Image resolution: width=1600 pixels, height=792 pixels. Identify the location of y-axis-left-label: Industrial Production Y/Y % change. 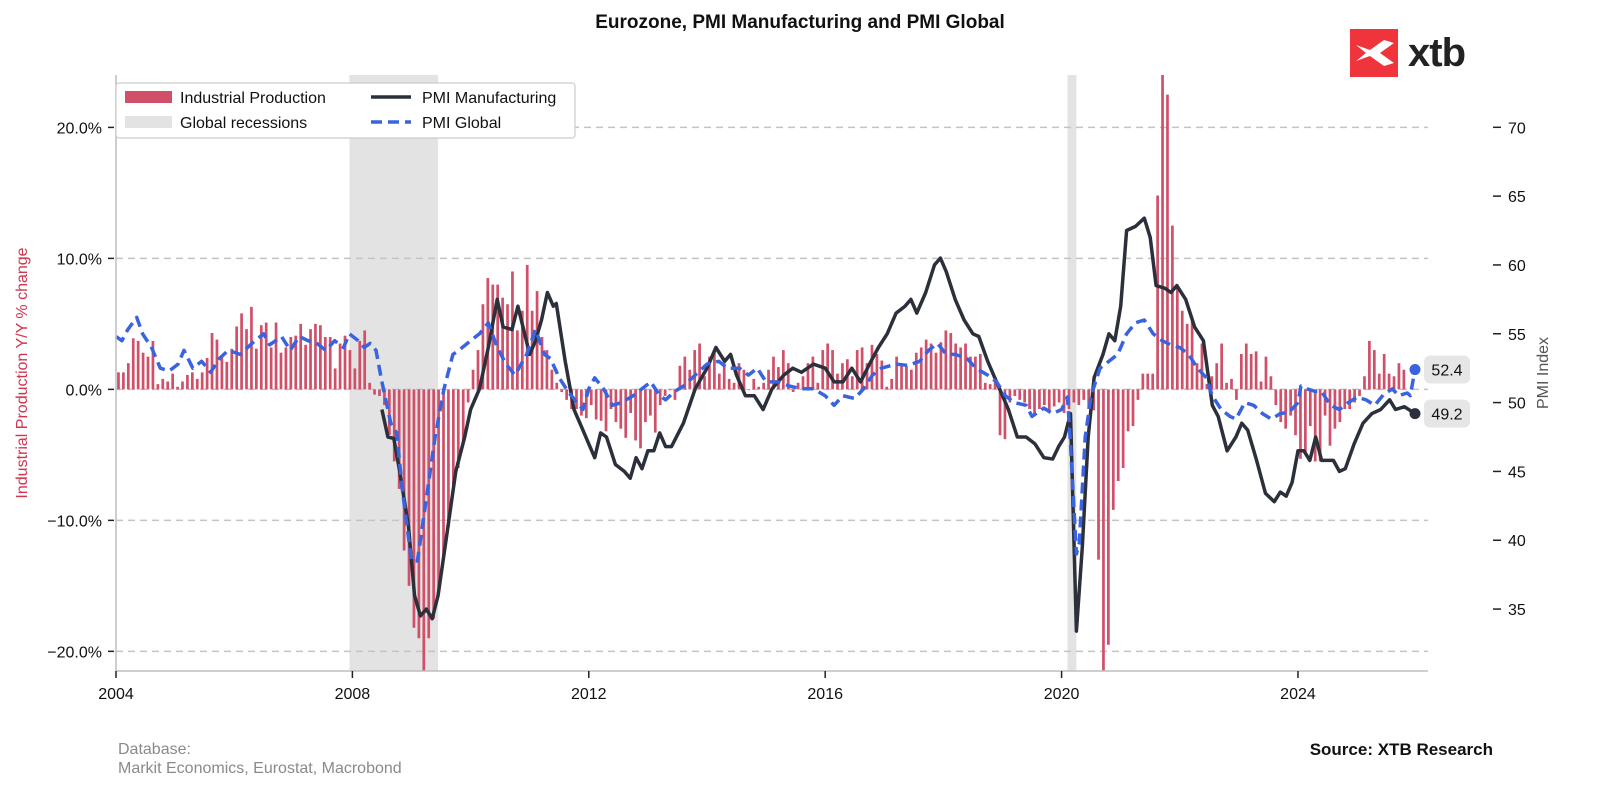
(22, 372).